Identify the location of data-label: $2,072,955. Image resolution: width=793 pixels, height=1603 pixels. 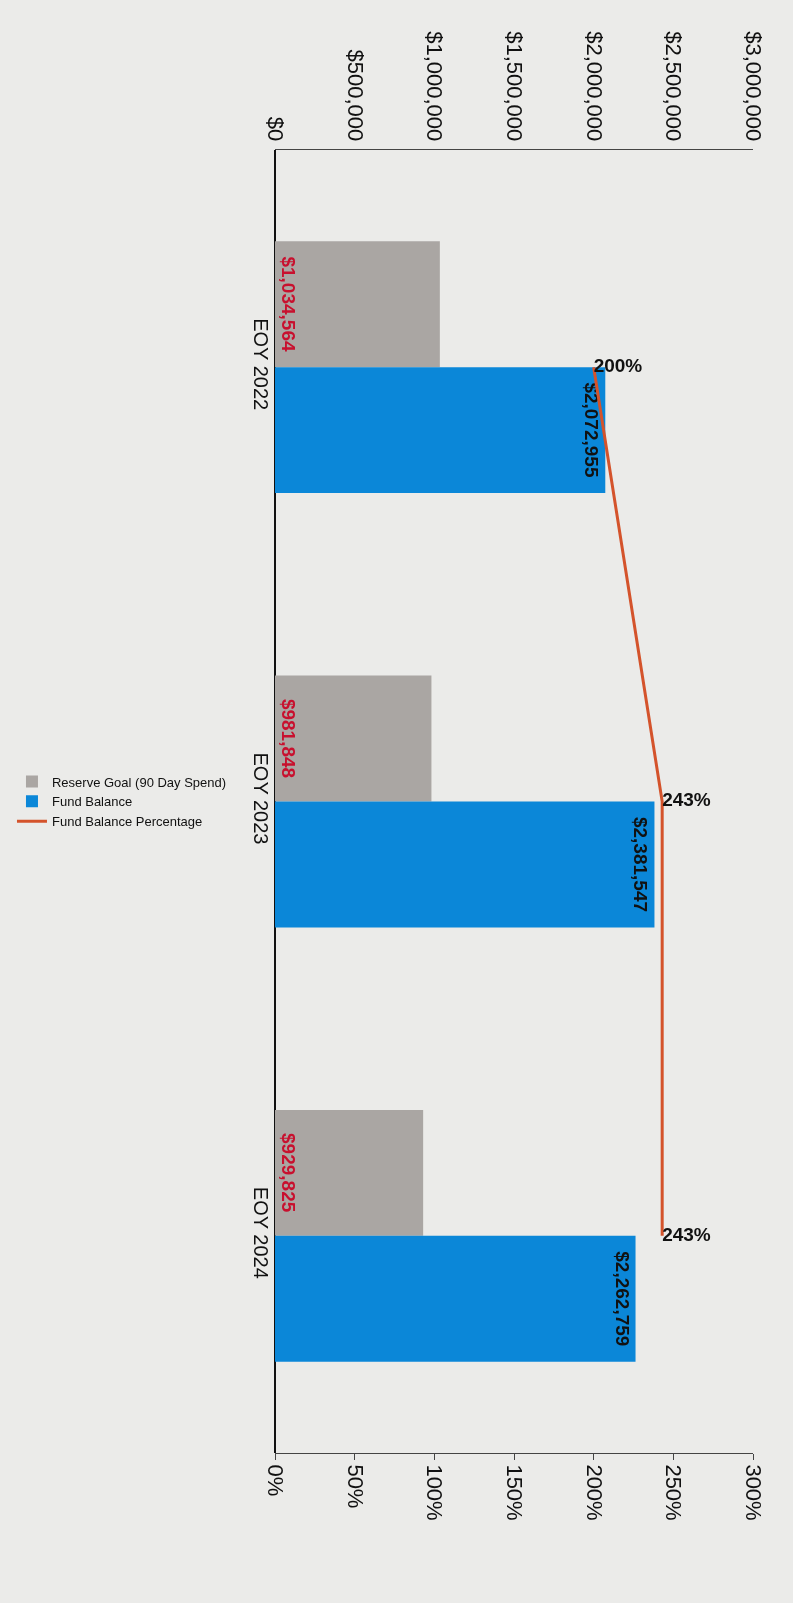
(592, 430).